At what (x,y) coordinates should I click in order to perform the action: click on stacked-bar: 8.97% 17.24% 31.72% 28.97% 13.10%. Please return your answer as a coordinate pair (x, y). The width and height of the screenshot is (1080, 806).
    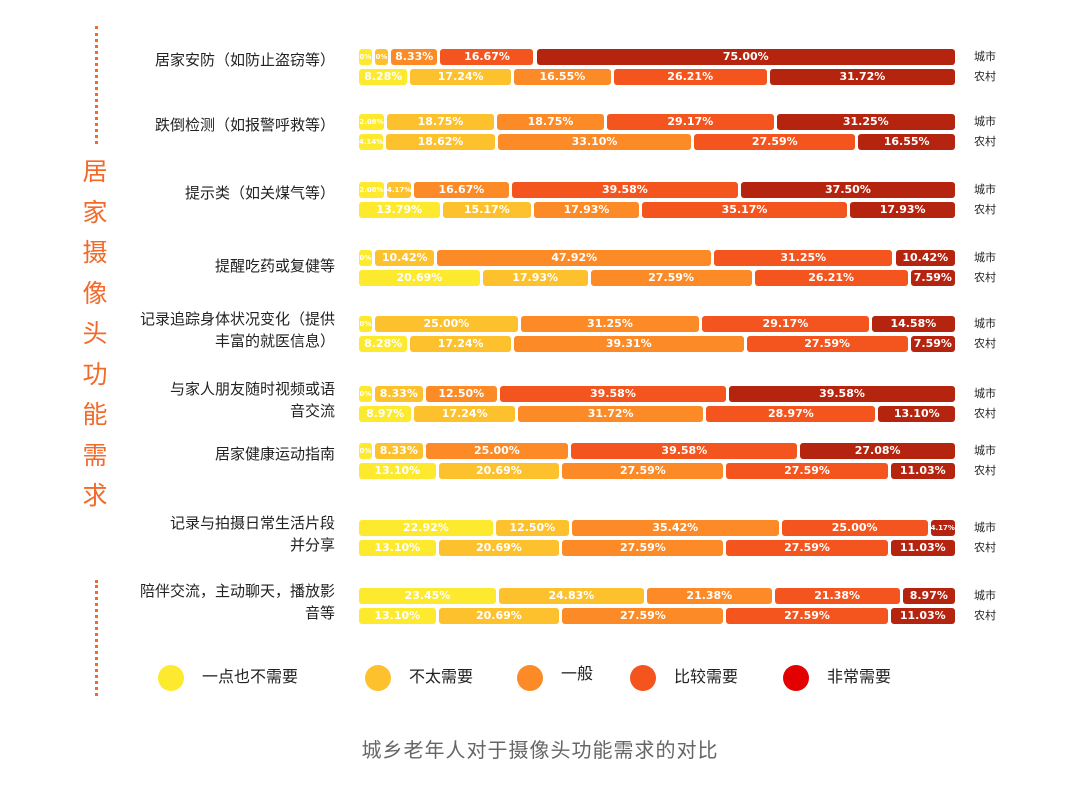
    Looking at the image, I should click on (657, 414).